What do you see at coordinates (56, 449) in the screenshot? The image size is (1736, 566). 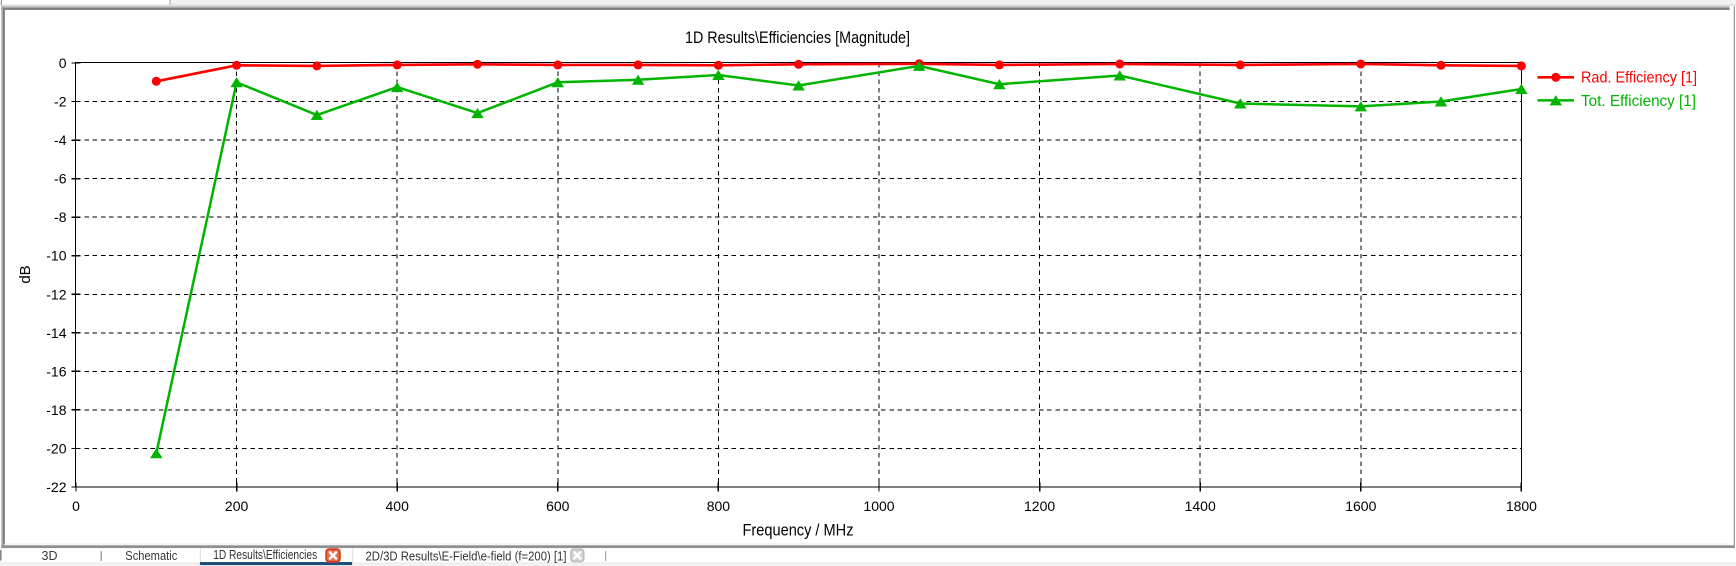 I see `svg-text: -20` at bounding box center [56, 449].